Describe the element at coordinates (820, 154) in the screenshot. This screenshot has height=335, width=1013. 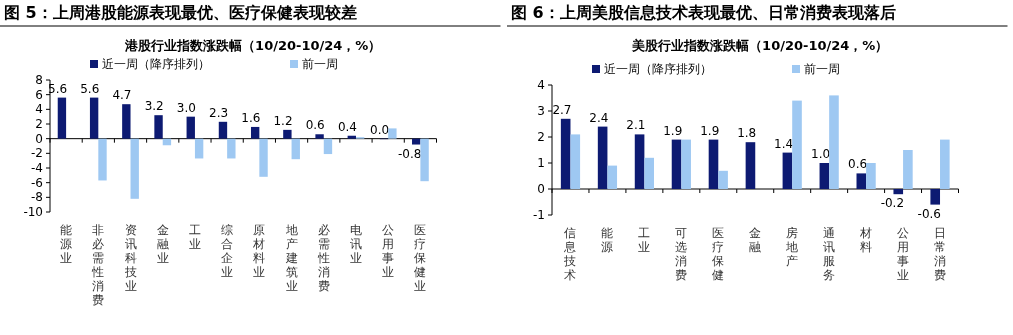
I see `data-label: 1.0` at that location.